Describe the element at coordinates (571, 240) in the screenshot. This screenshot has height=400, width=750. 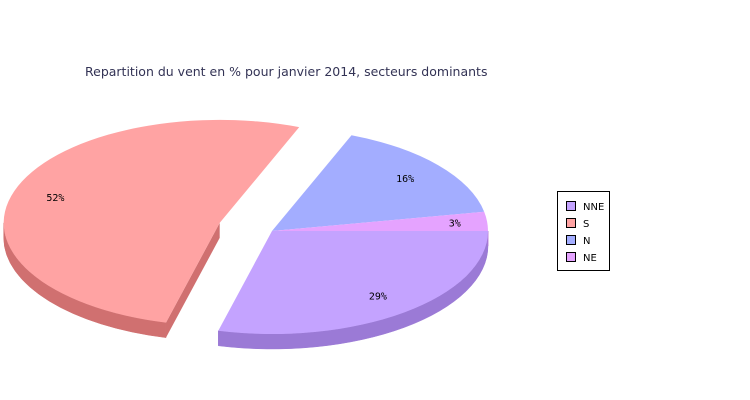
I see `legend-swatch-n` at that location.